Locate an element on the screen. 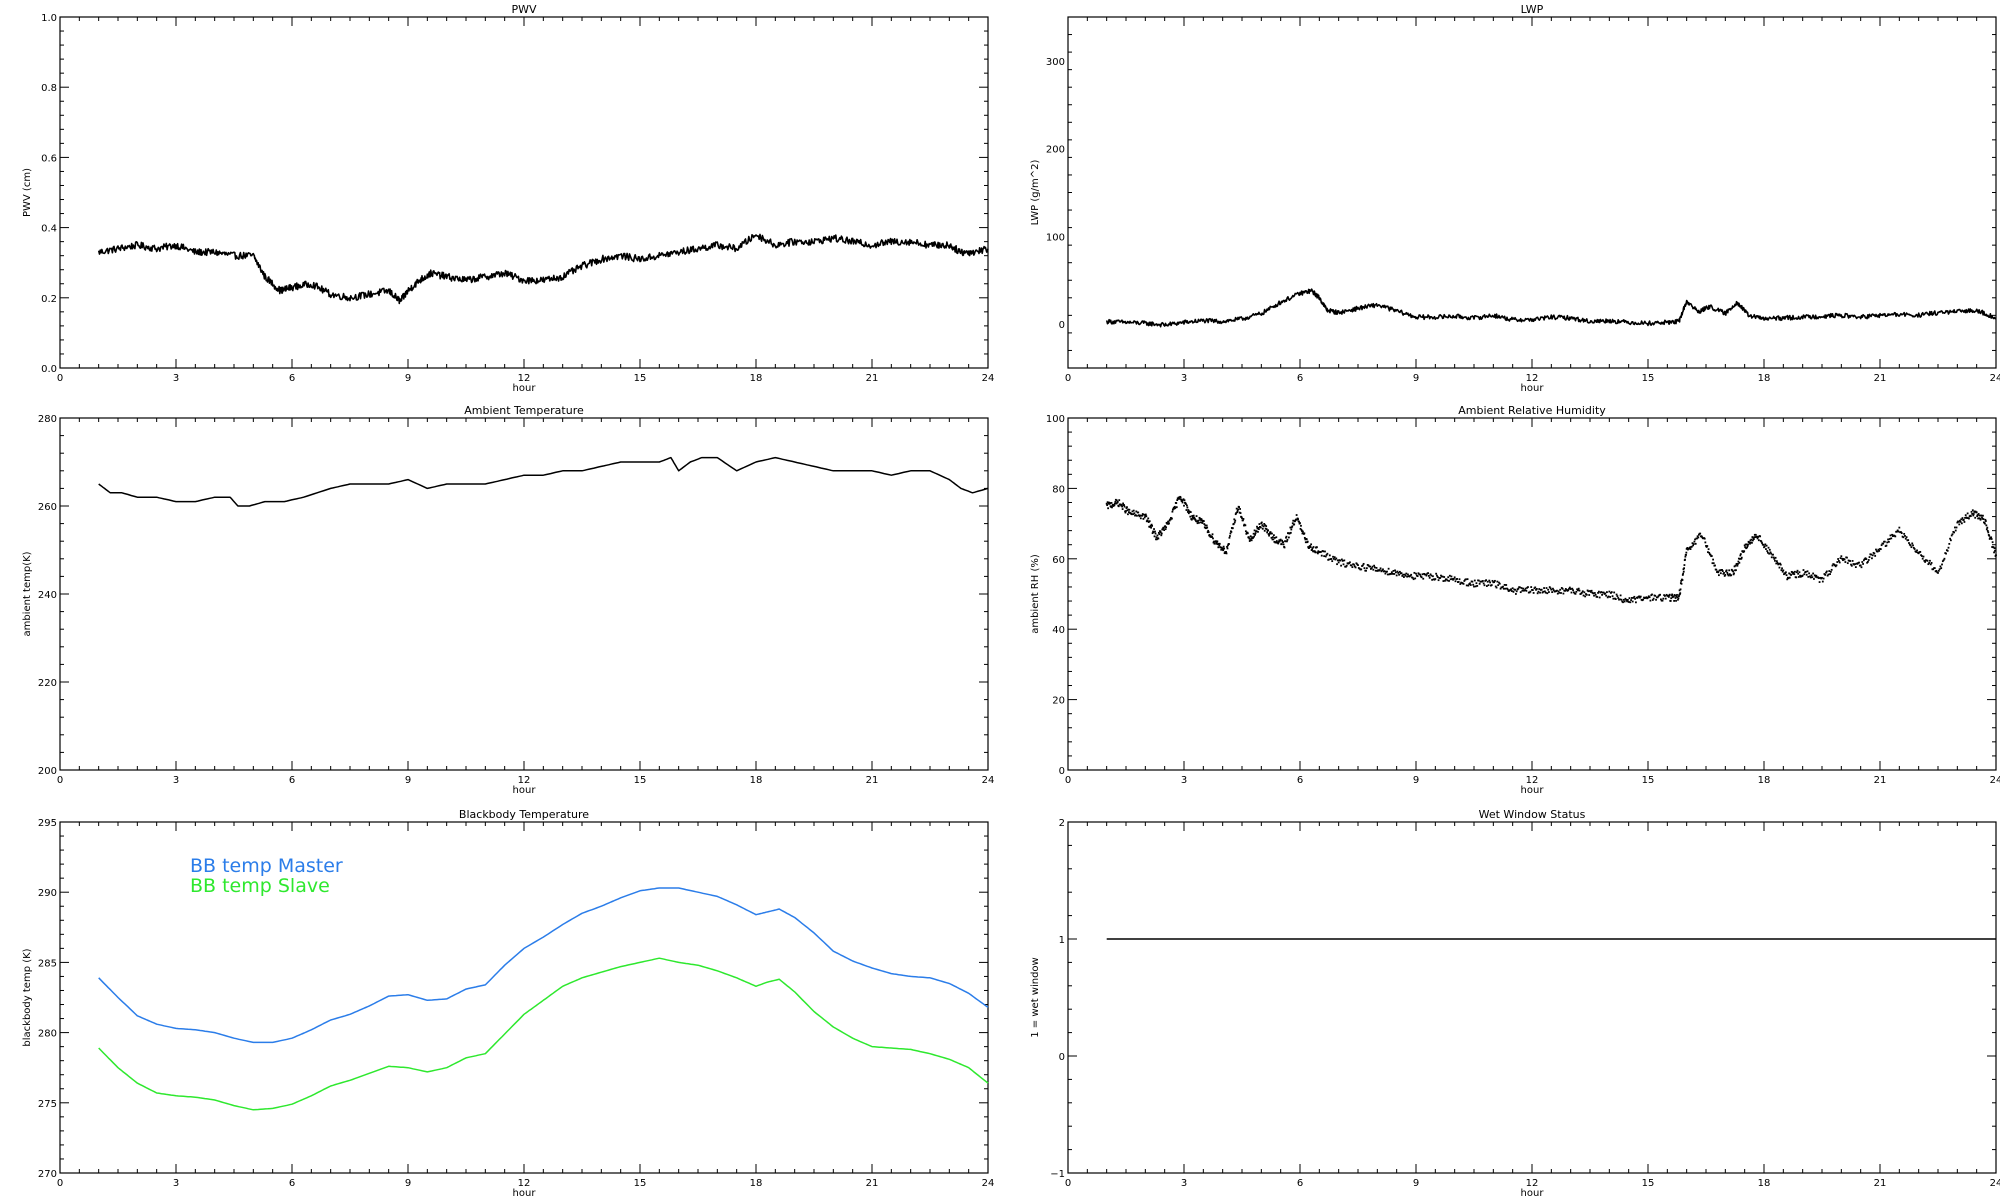  x-axis-label: hour is located at coordinates (1533, 388).